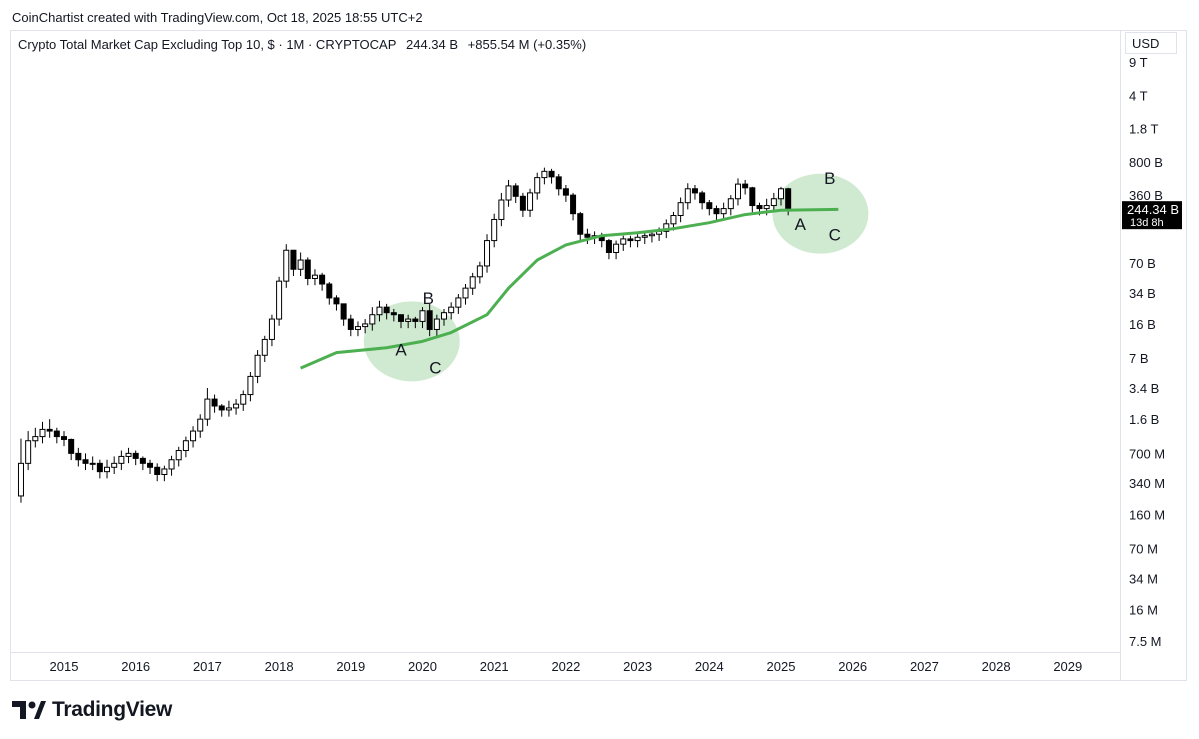 The image size is (1199, 739). What do you see at coordinates (1146, 162) in the screenshot?
I see `price-tick-label: 800 B` at bounding box center [1146, 162].